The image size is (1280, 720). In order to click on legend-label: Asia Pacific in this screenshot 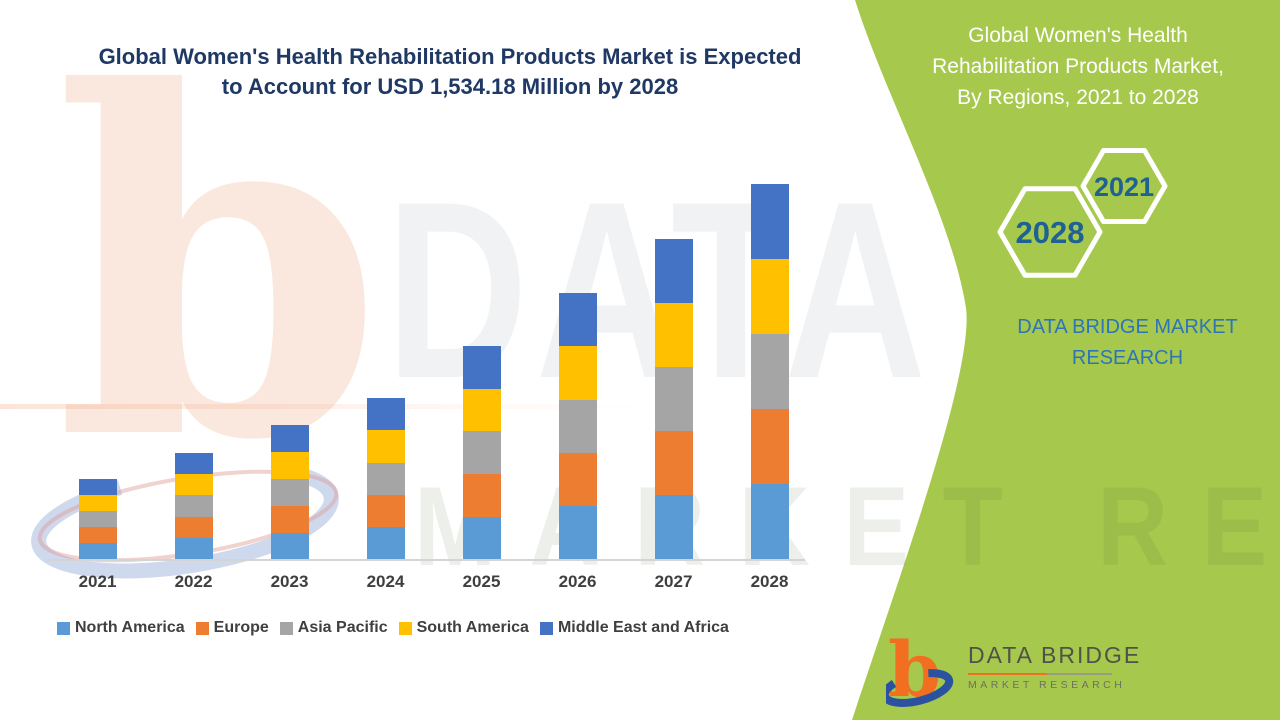, I will do `click(342, 627)`.